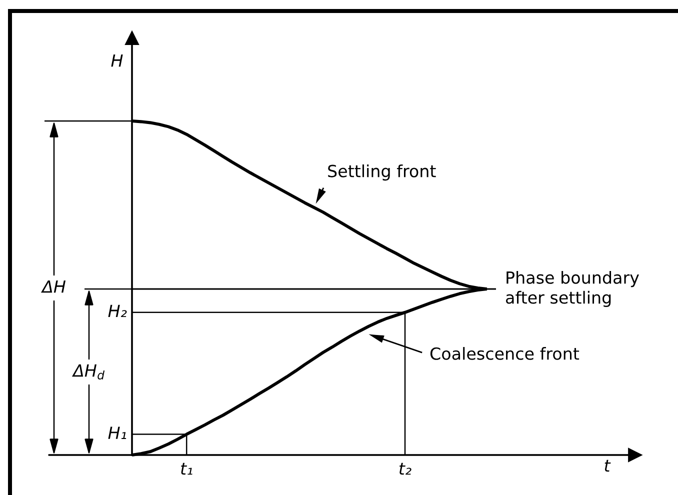 The height and width of the screenshot is (495, 678). What do you see at coordinates (572, 289) in the screenshot?
I see `series-label: Phase boundary after settling` at bounding box center [572, 289].